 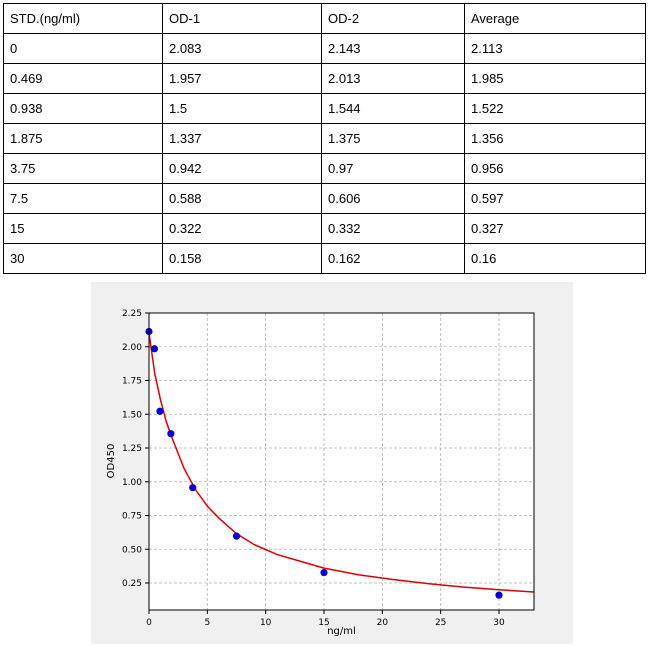 I want to click on column-header: OD-2, so click(x=393, y=18).